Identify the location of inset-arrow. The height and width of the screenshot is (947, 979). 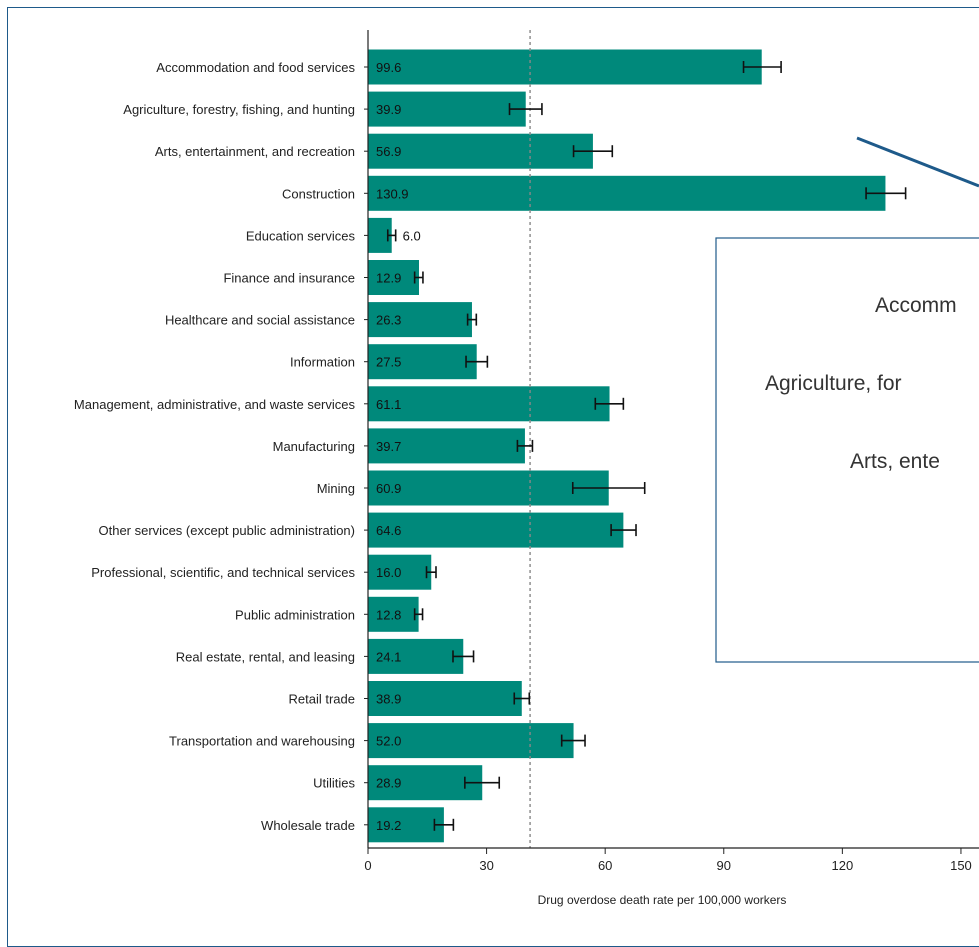
(917, 162).